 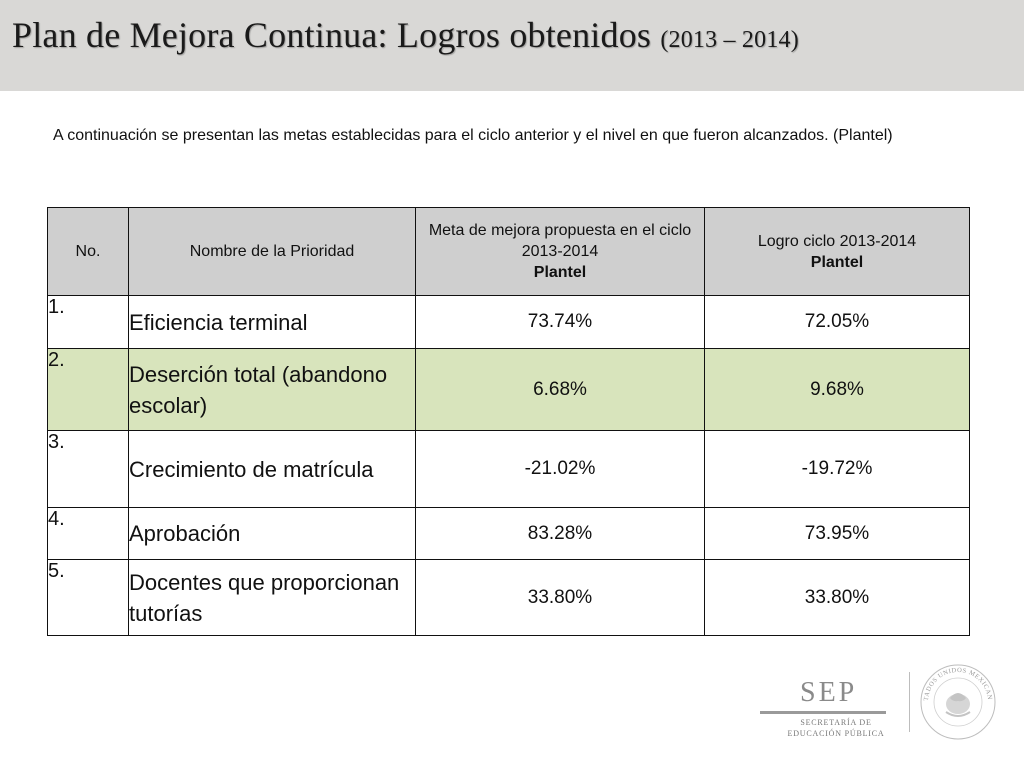 I want to click on row-achievement-value: 33.80%, so click(x=837, y=597).